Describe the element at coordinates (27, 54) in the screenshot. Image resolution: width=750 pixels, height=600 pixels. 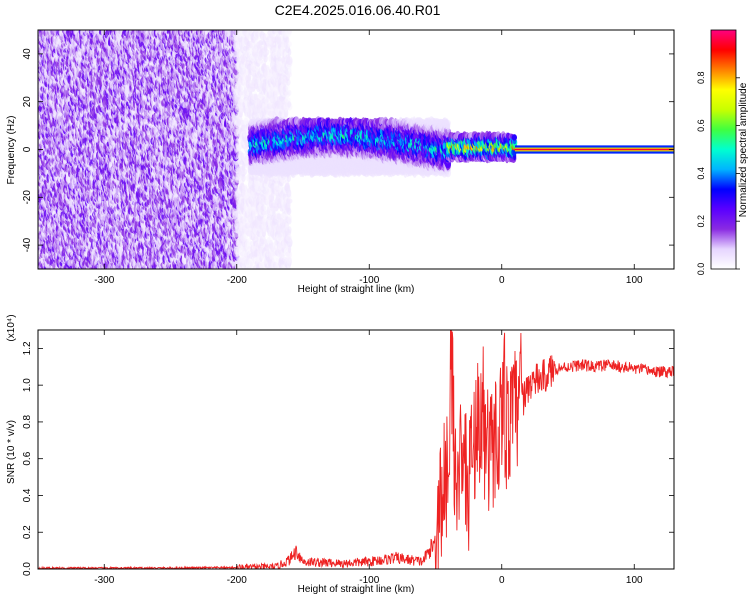
I see `spectrogram-y-tick-label: 40` at that location.